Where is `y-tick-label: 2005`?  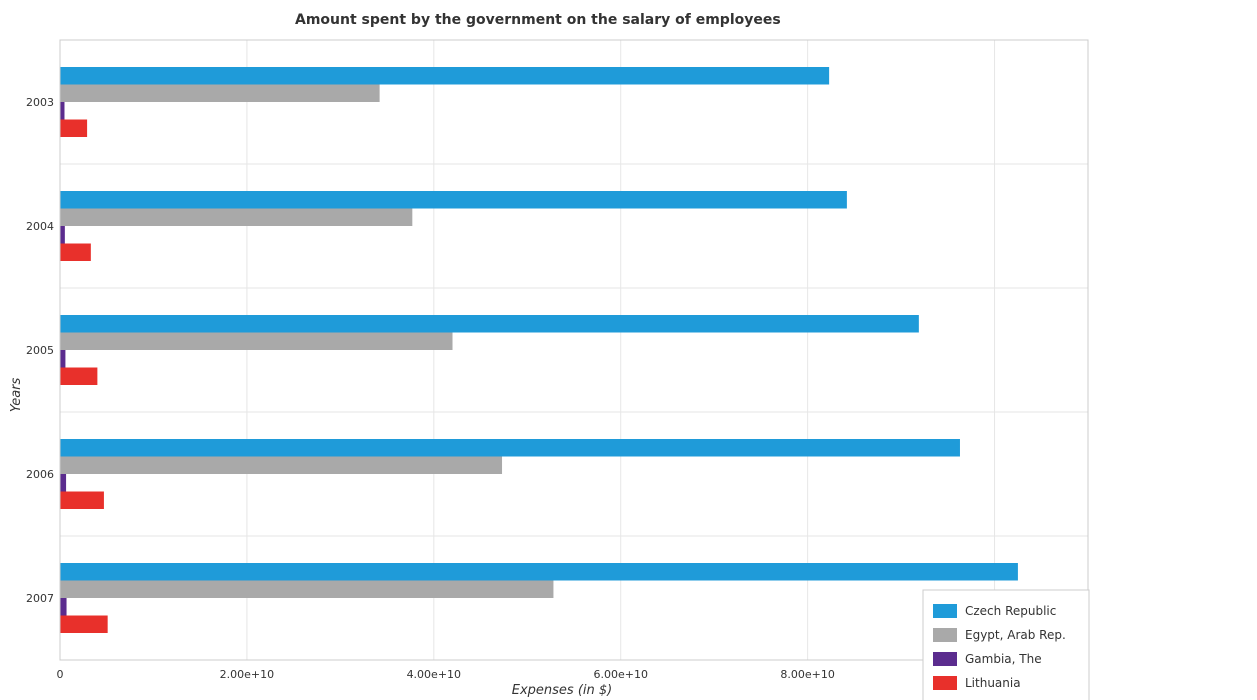 y-tick-label: 2005 is located at coordinates (40, 350).